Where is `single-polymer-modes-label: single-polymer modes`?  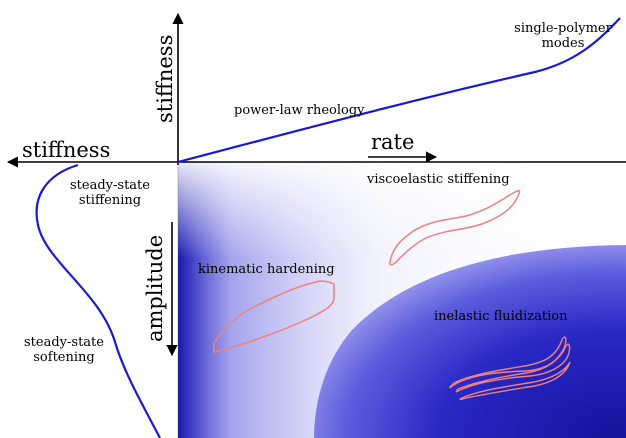
single-polymer-modes-label: single-polymer modes is located at coordinates (563, 36).